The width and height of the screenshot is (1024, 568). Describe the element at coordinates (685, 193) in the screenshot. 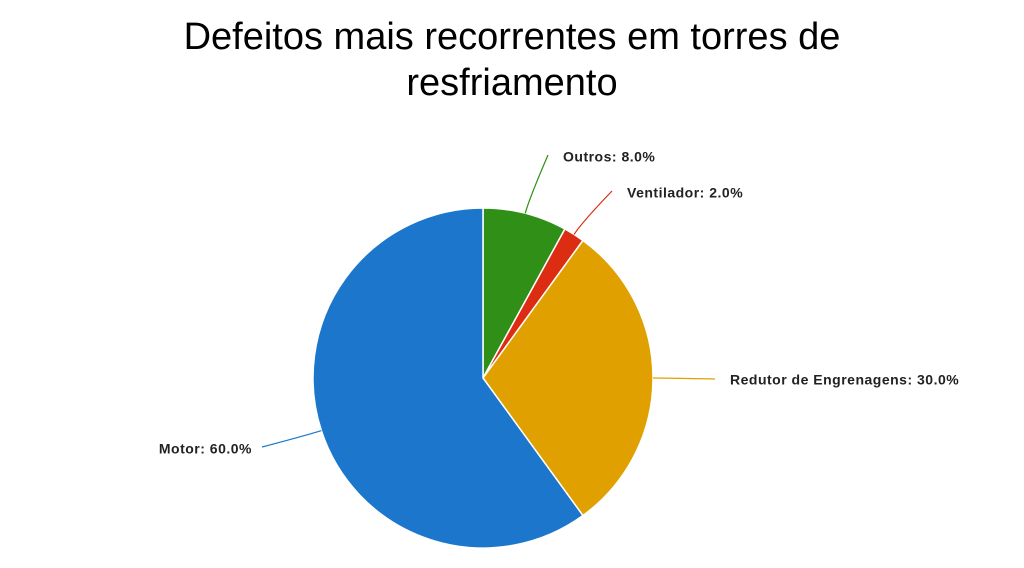

I see `data-label: Ventilador: 2.0%` at that location.